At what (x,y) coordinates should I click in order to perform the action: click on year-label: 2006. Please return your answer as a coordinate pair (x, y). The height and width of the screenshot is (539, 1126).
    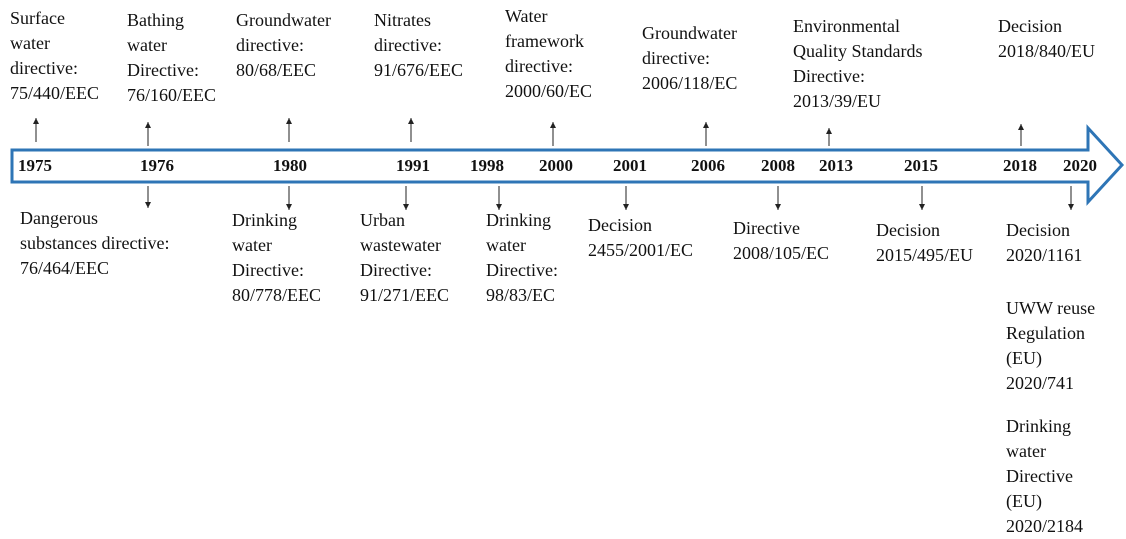
    Looking at the image, I should click on (708, 165).